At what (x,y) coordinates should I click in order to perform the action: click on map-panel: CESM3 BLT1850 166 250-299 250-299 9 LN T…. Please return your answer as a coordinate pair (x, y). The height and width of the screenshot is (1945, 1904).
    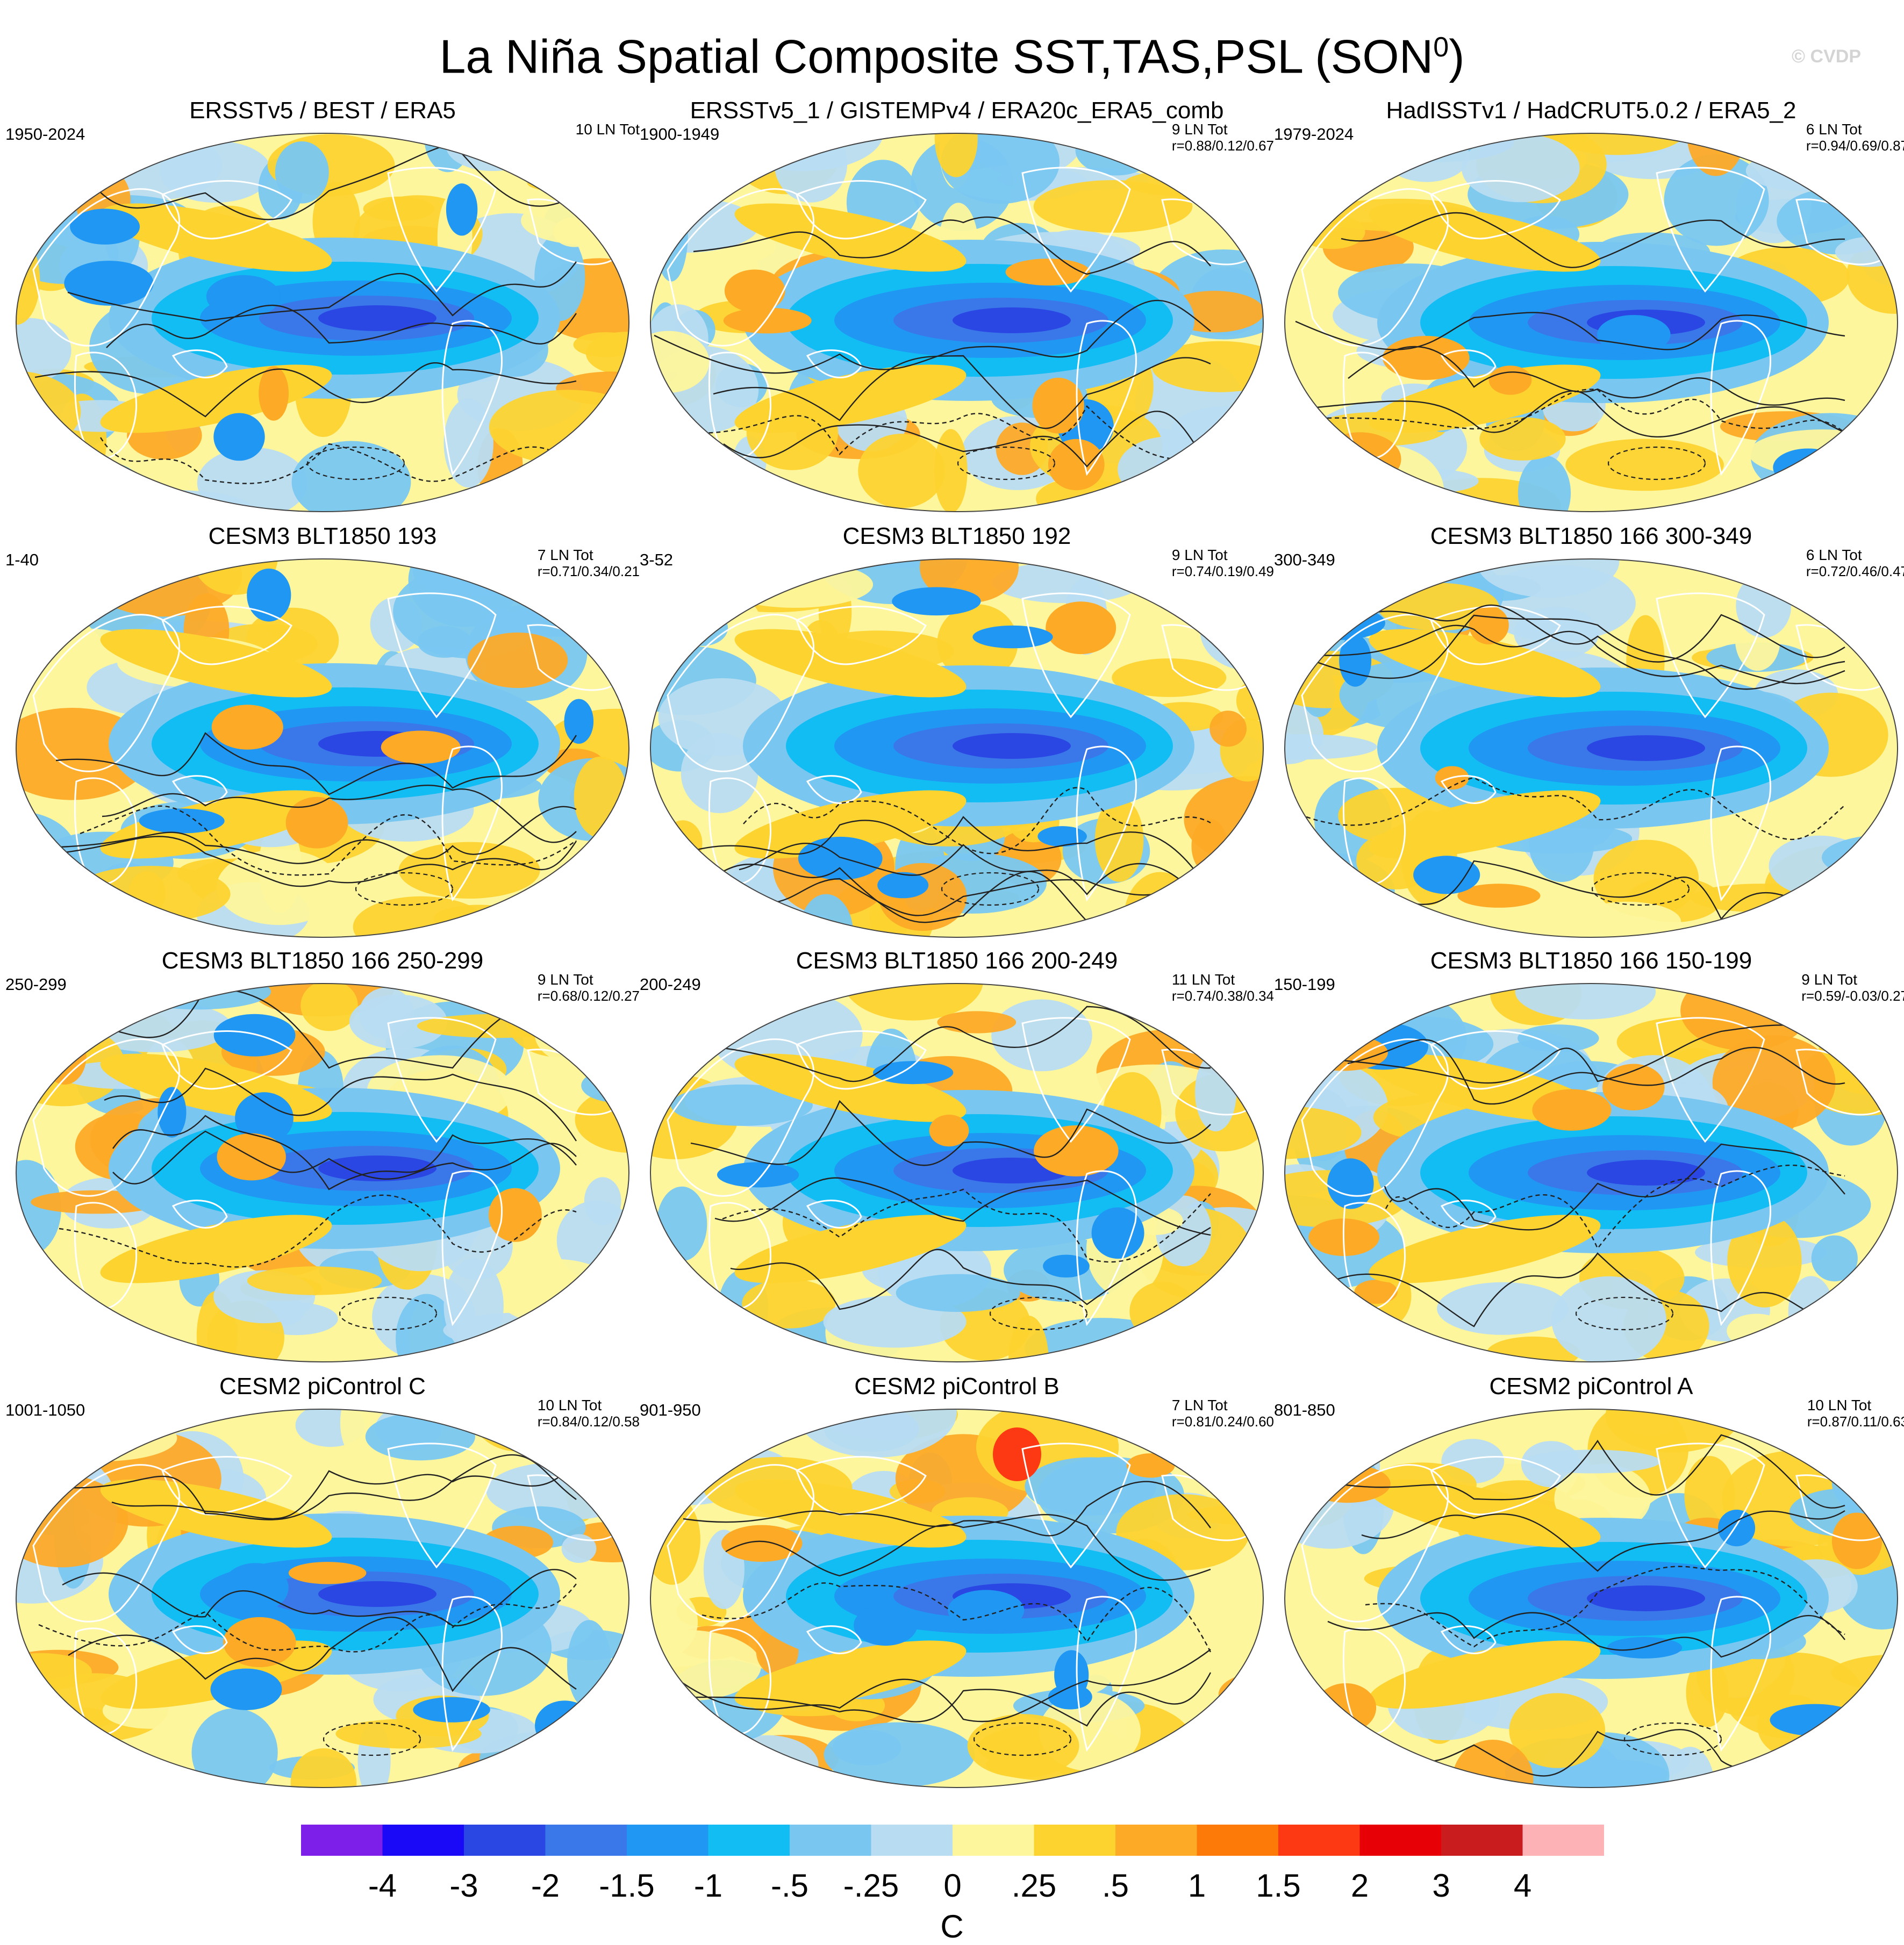
    Looking at the image, I should click on (322, 1162).